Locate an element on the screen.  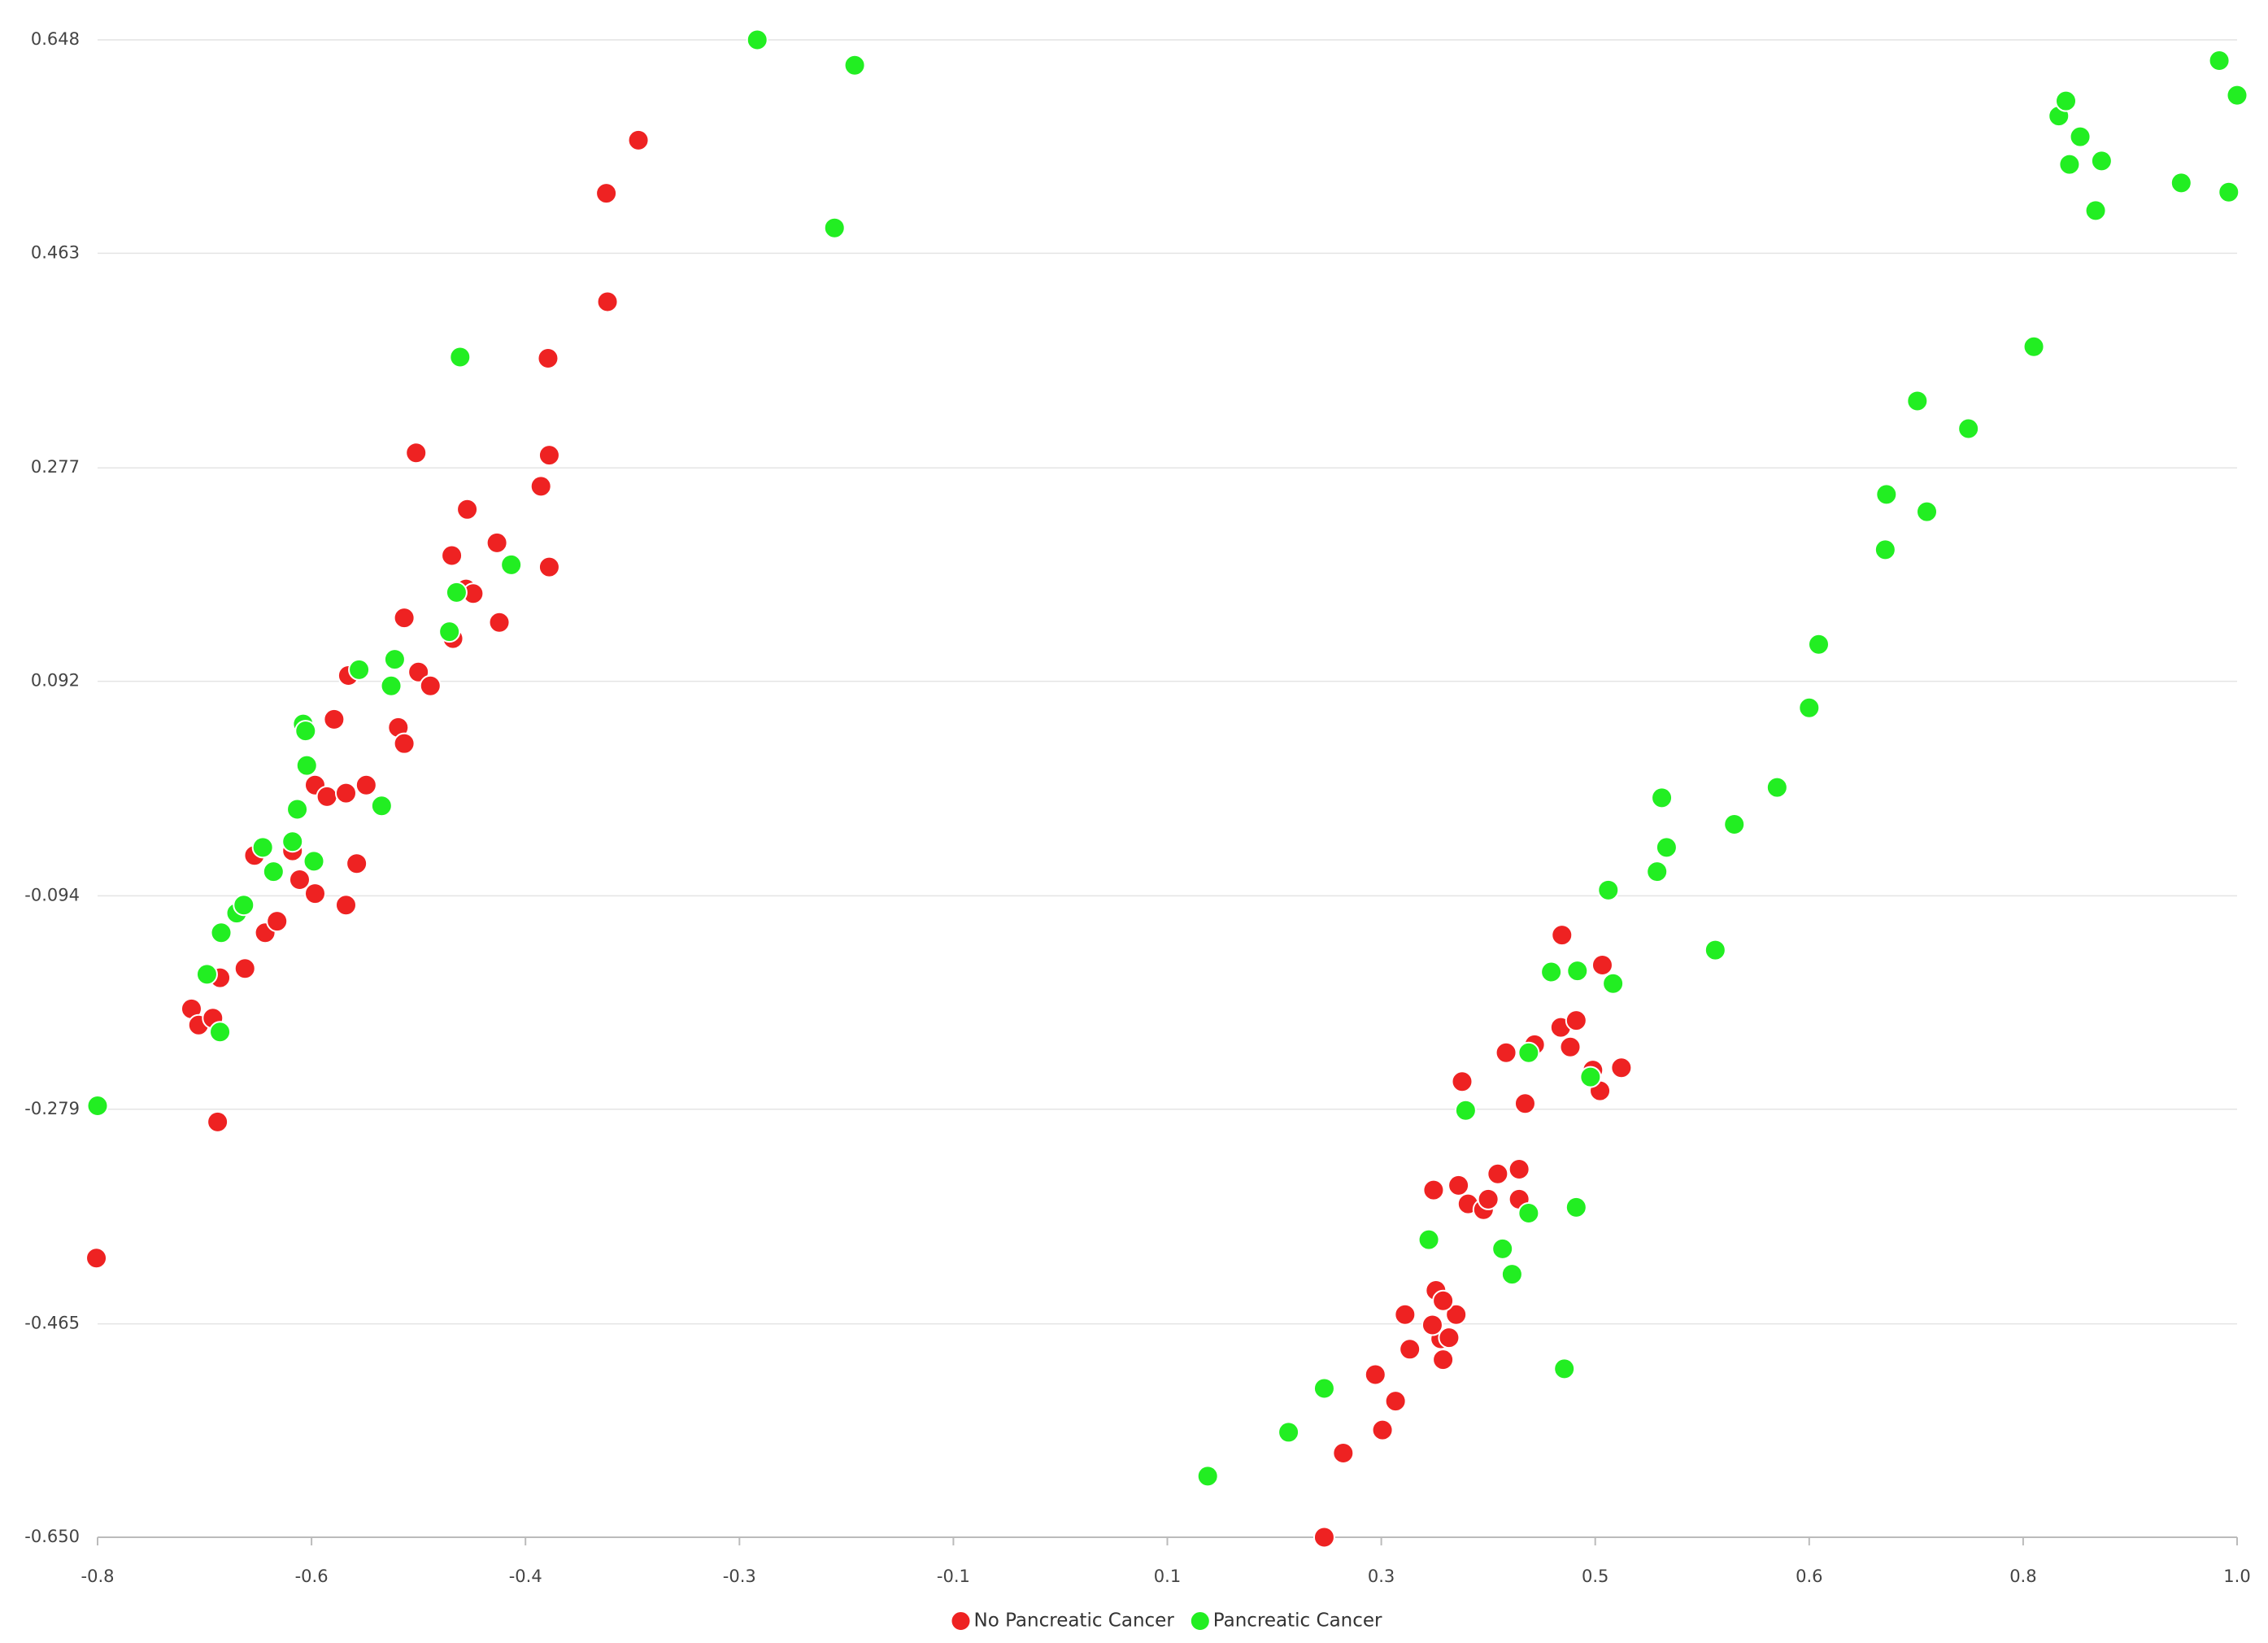
y-tick-label: -0.650 is located at coordinates (52, 1536).